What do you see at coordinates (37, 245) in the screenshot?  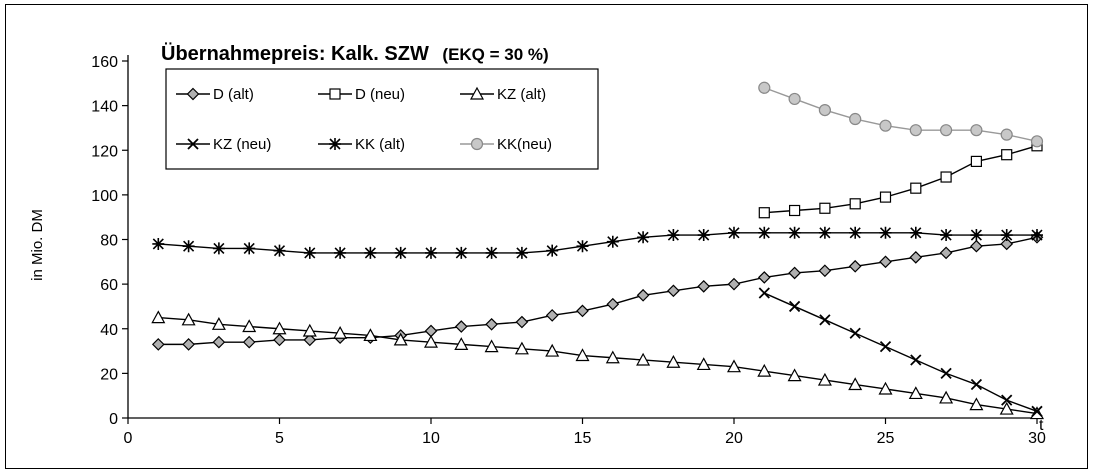 I see `y-axis-label: in Mio. DM` at bounding box center [37, 245].